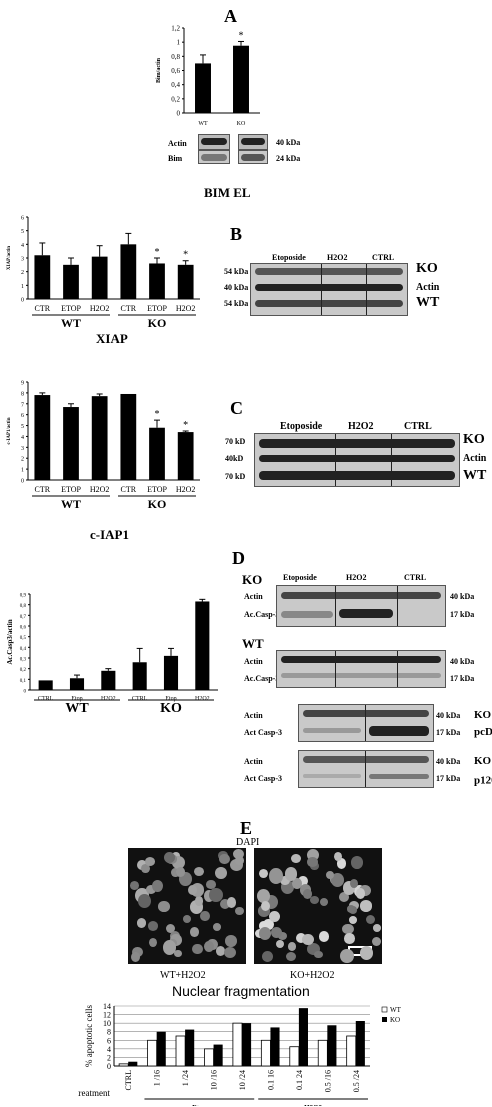 The image size is (492, 1107). What do you see at coordinates (448, 732) in the screenshot?
I see `panel-d-blot3-kda-17: 17 kDa` at bounding box center [448, 732].